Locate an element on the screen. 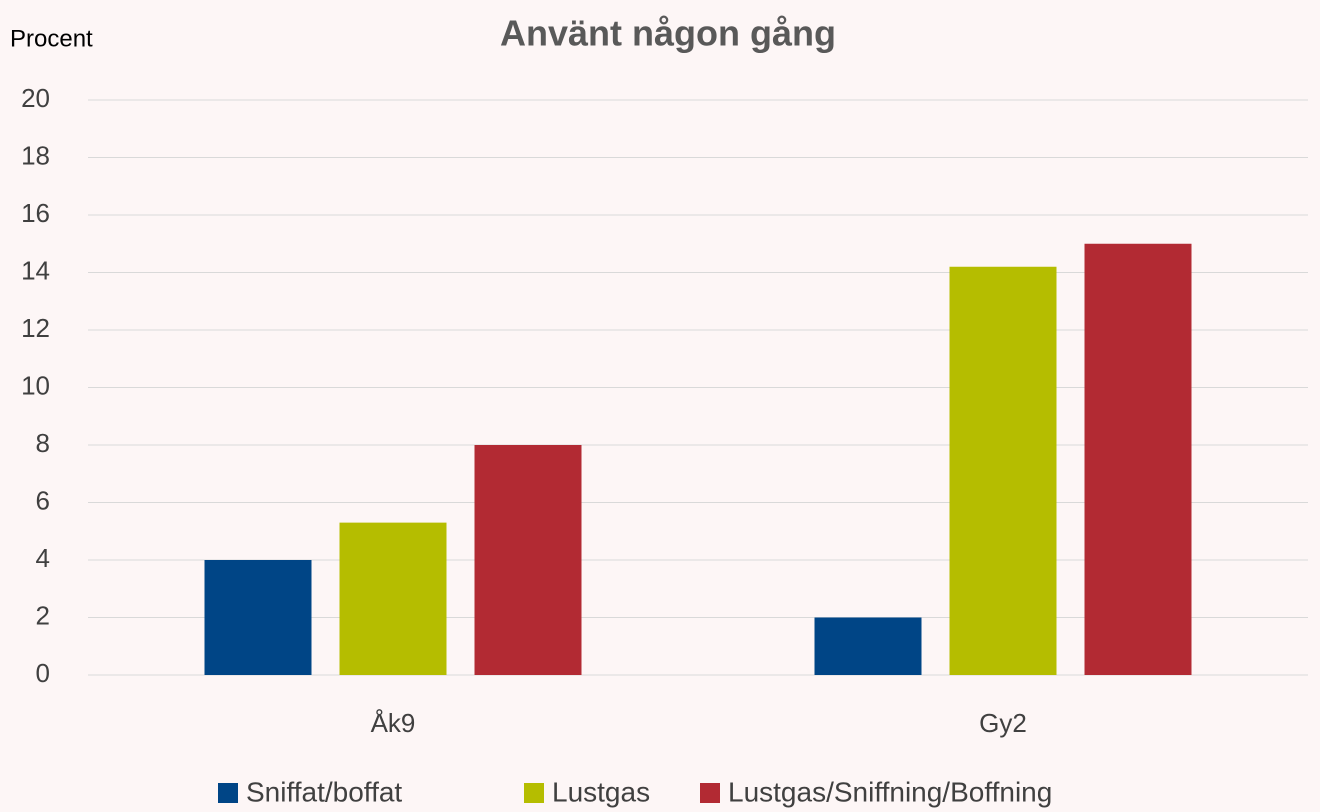 This screenshot has height=812, width=1320. y-tick-label: 14 is located at coordinates (35, 270).